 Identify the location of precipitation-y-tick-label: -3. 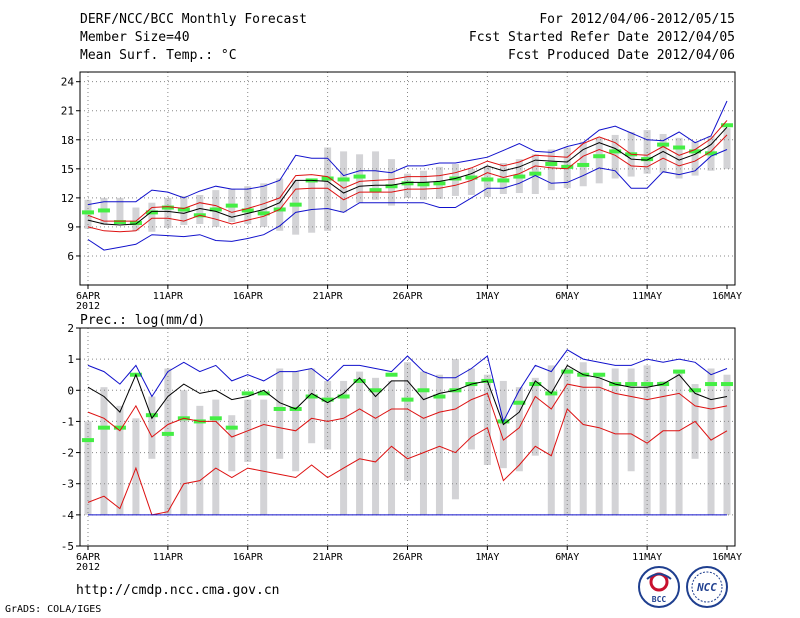
(67, 484).